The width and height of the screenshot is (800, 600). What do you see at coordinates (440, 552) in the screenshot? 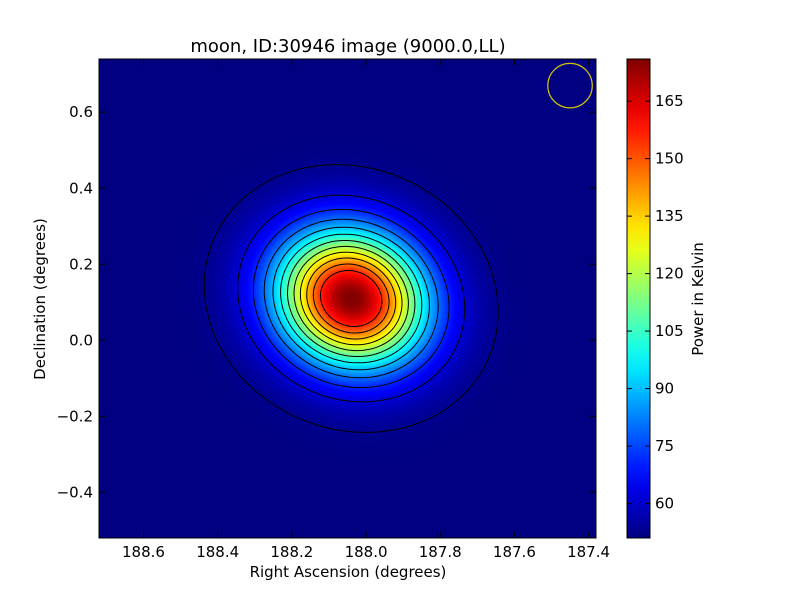
I see `x-tick-label: 187.8` at bounding box center [440, 552].